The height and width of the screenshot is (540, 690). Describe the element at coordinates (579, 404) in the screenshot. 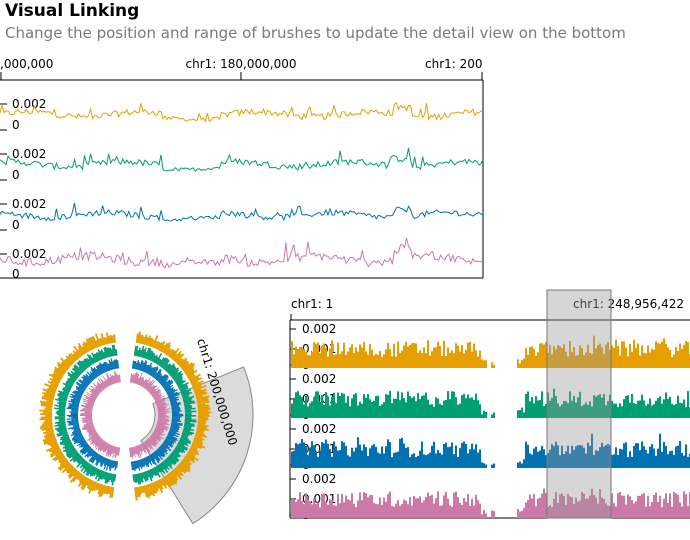

I see `detail-brush` at that location.